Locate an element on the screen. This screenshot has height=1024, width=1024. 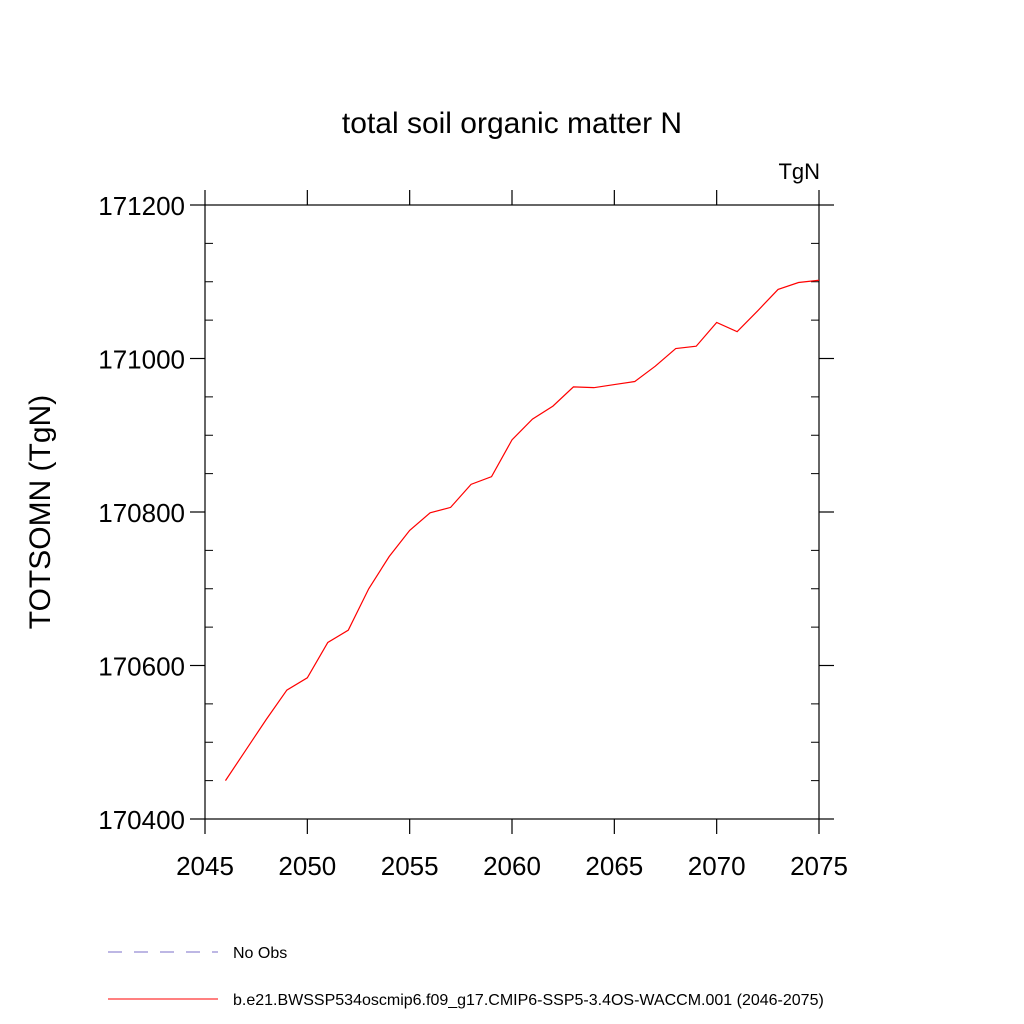
y-tick-labels: 170400 170600 170800 171000 171200 is located at coordinates (141, 513).